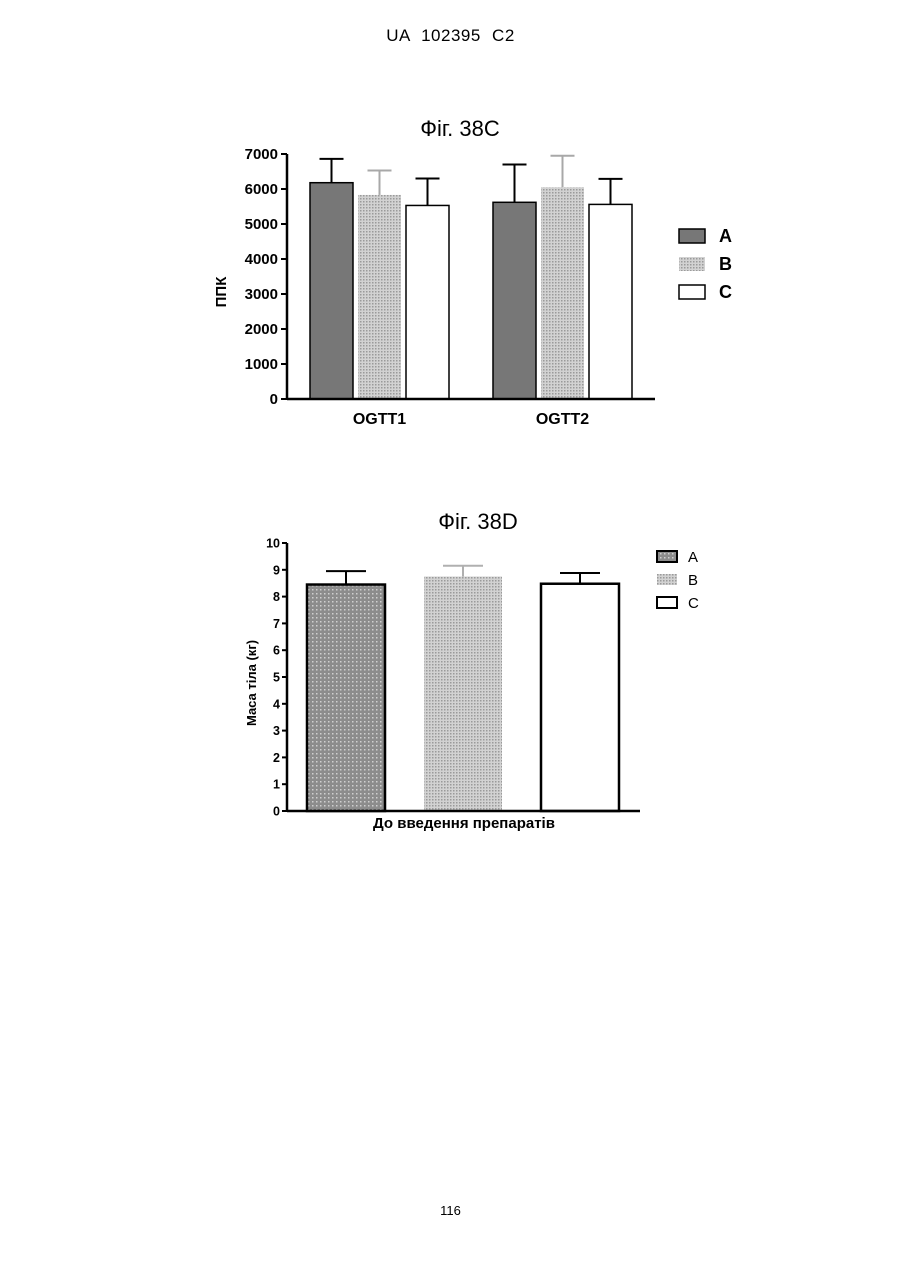 This screenshot has height=1273, width=901. What do you see at coordinates (273, 544) in the screenshot?
I see `y-tick-label: 10` at bounding box center [273, 544].